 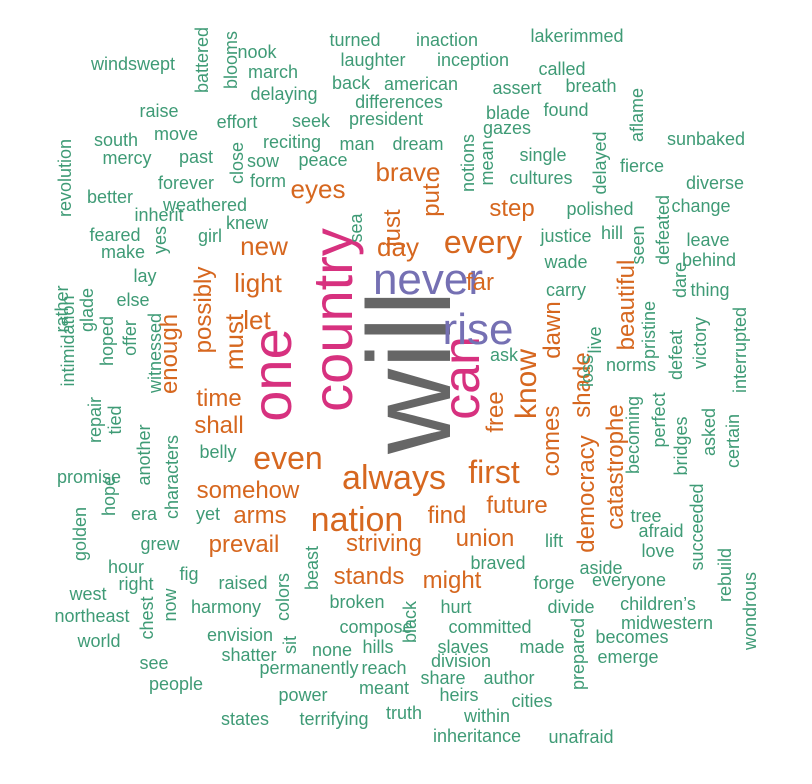 I want to click on word-142: afraid, so click(x=661, y=531).